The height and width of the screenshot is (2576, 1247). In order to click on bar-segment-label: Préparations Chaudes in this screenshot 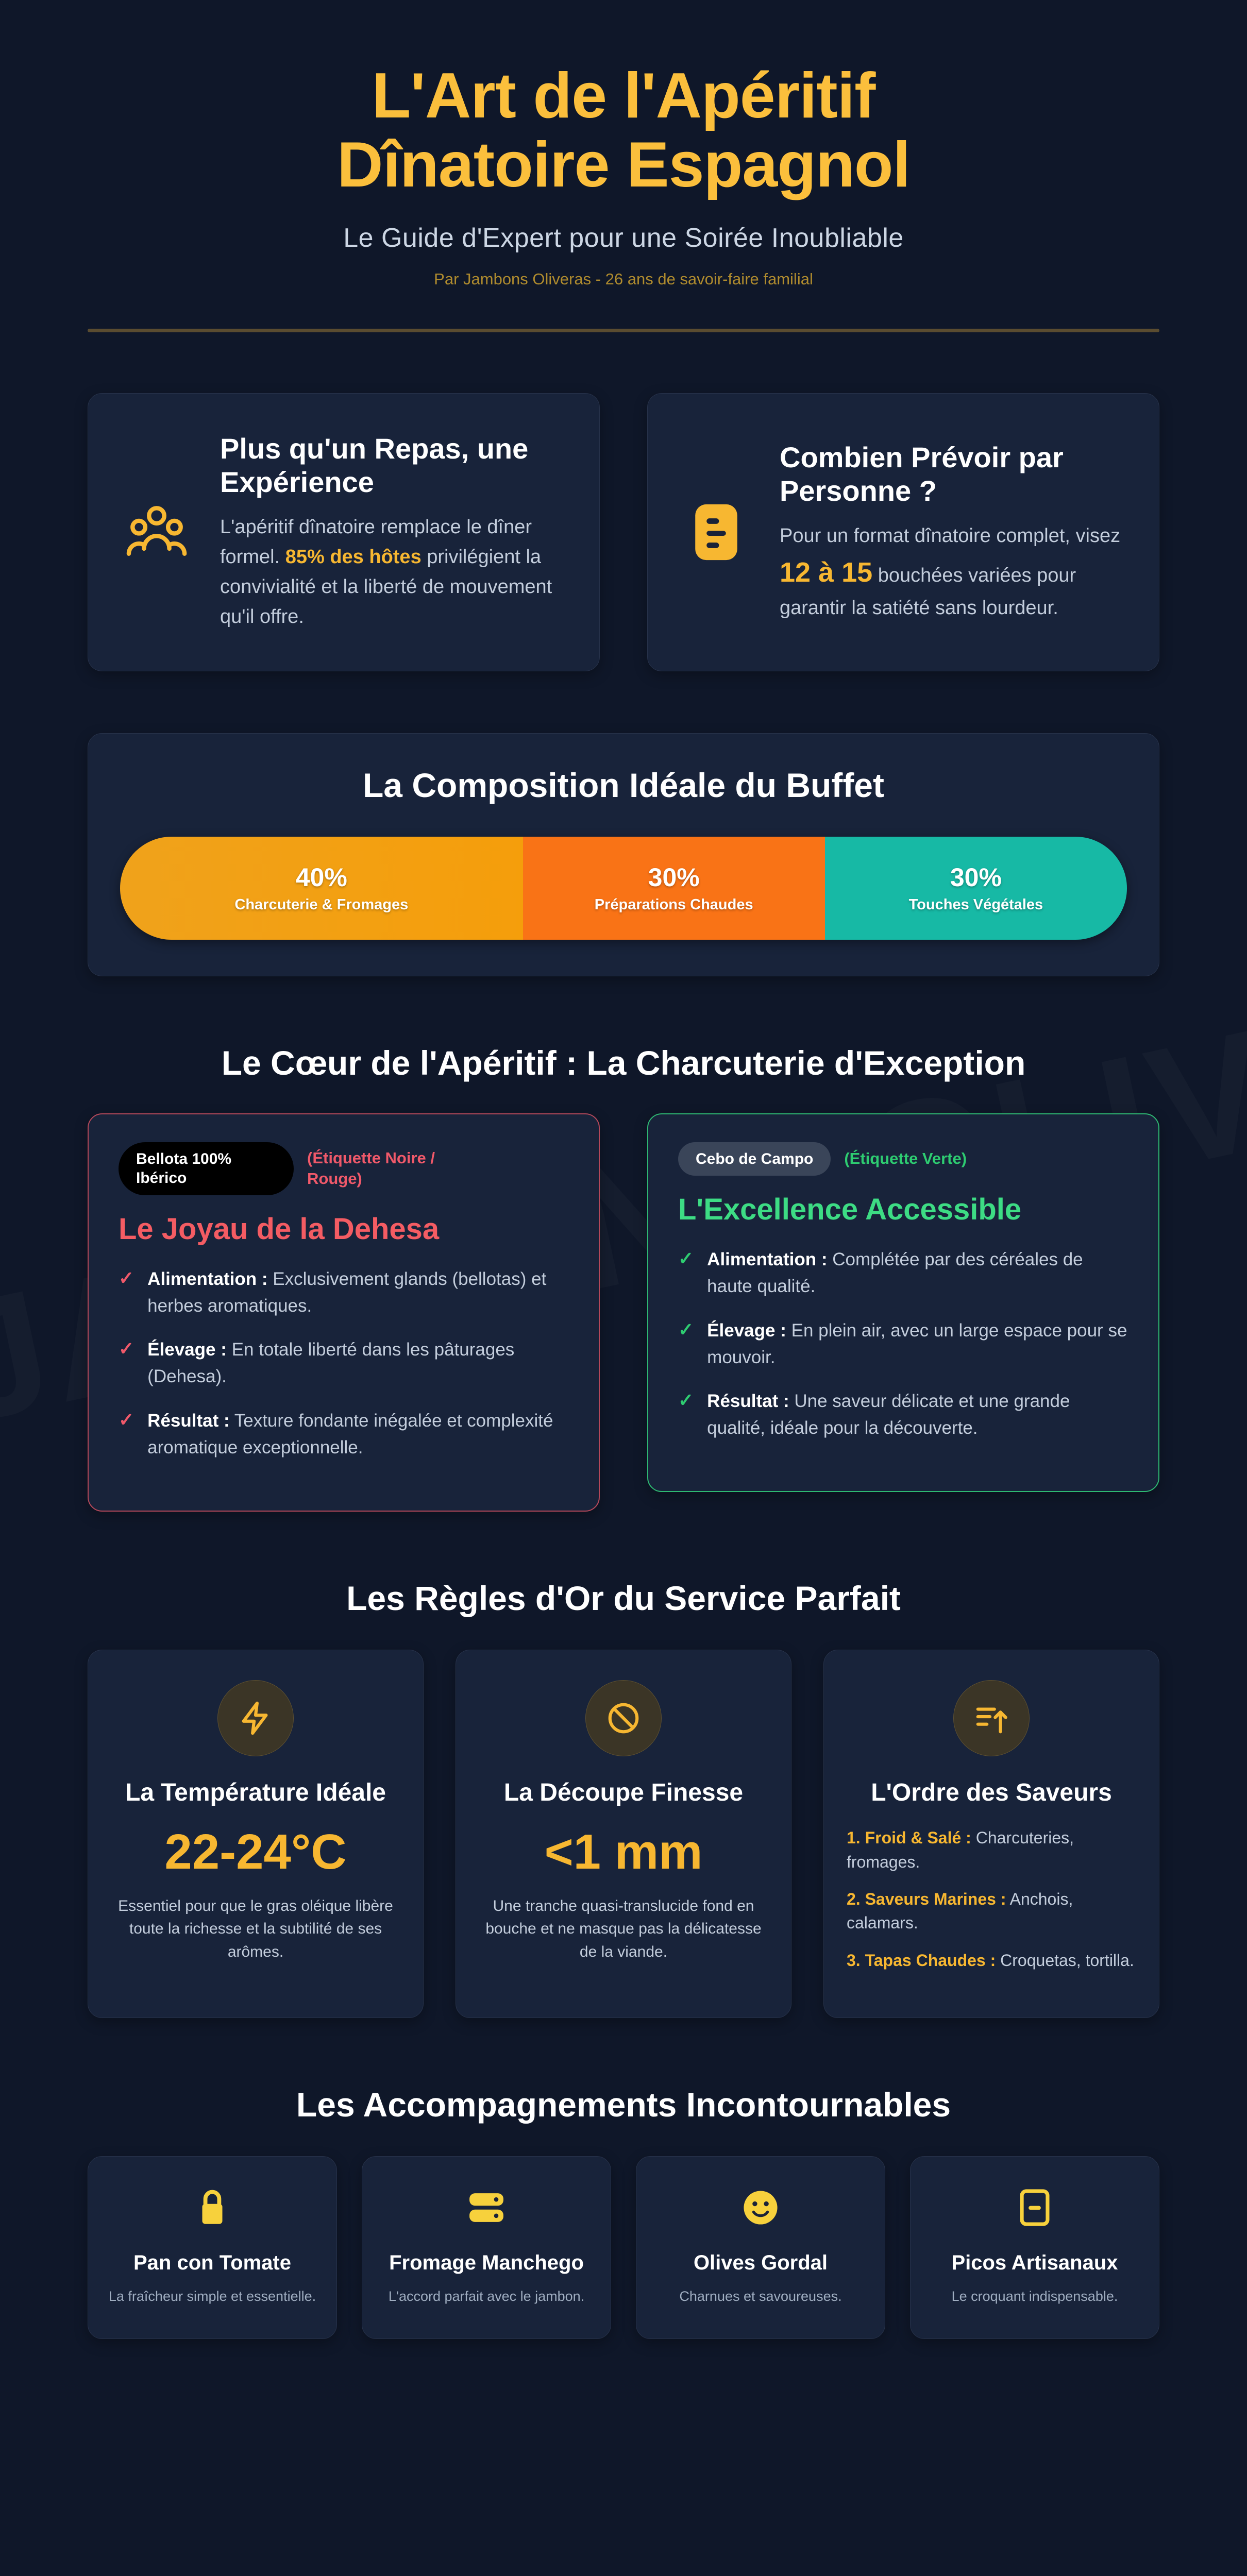, I will do `click(673, 904)`.